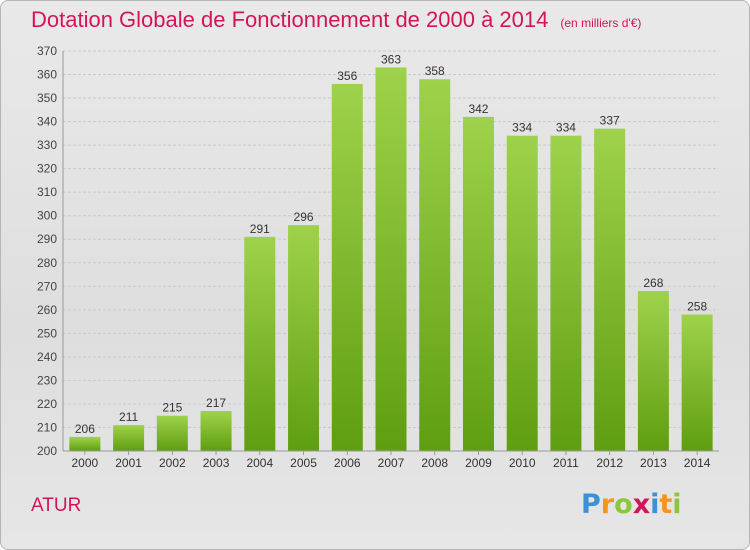  What do you see at coordinates (591, 504) in the screenshot?
I see `logo-letter: P` at bounding box center [591, 504].